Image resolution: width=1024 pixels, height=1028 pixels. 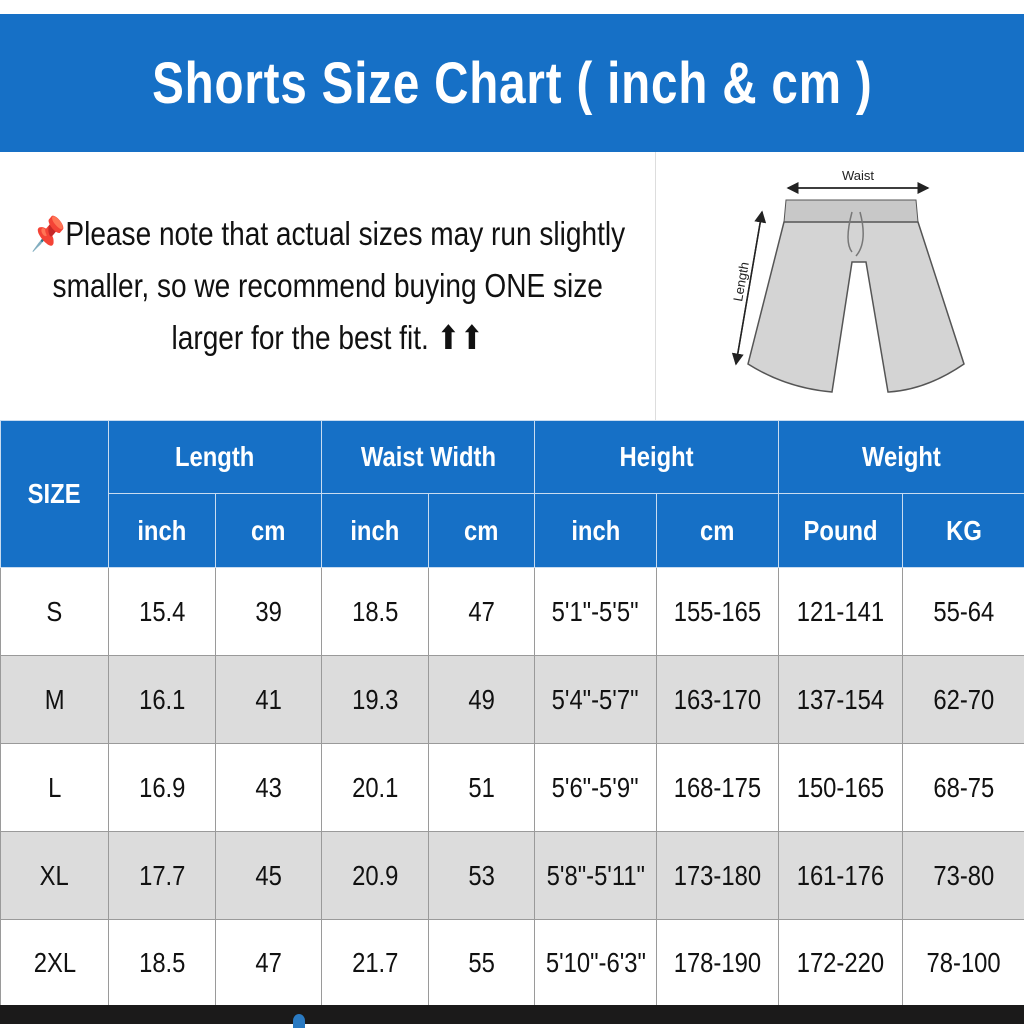 What do you see at coordinates (269, 788) in the screenshot?
I see `table-cell: 43` at bounding box center [269, 788].